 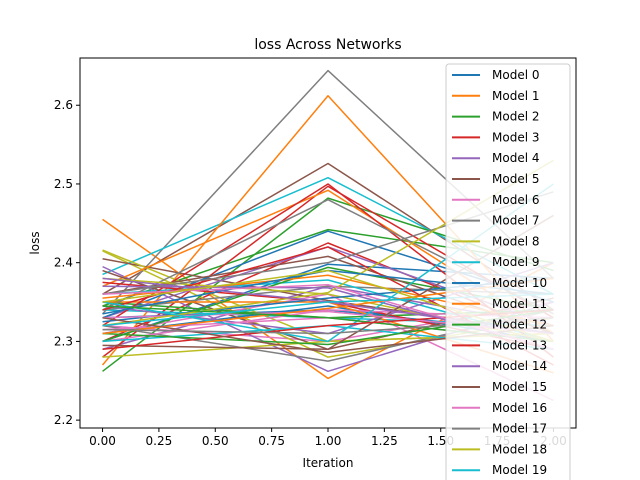 What do you see at coordinates (63, 184) in the screenshot?
I see `y-tick-label: 2.5` at bounding box center [63, 184].